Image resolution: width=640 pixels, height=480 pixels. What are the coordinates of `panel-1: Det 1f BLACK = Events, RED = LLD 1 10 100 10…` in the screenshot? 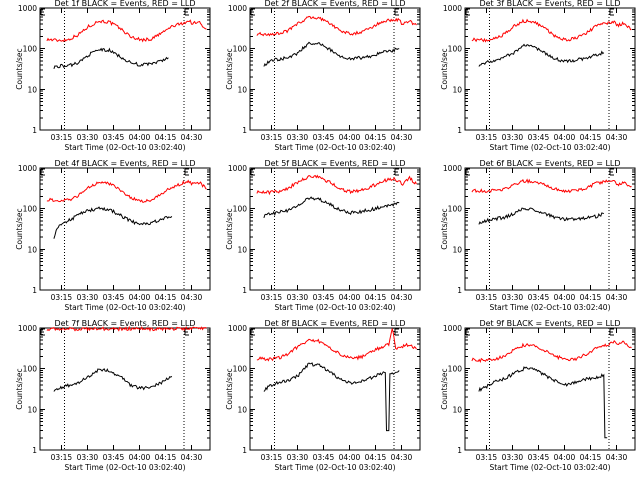 It's located at (113, 76).